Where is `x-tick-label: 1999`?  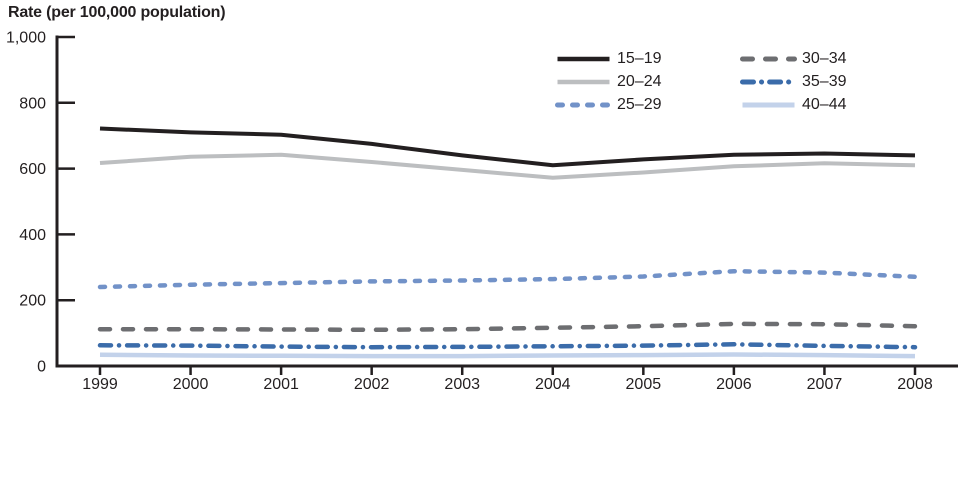 x-tick-label: 1999 is located at coordinates (100, 384).